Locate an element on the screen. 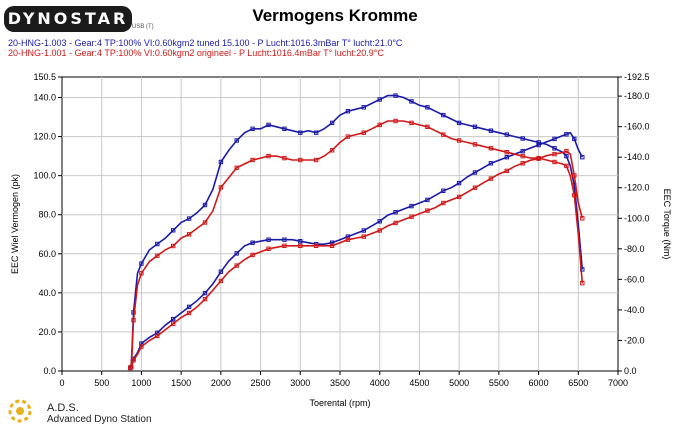 The width and height of the screenshot is (685, 428). footer-subtitle: Advanced Dyno Station is located at coordinates (99, 419).